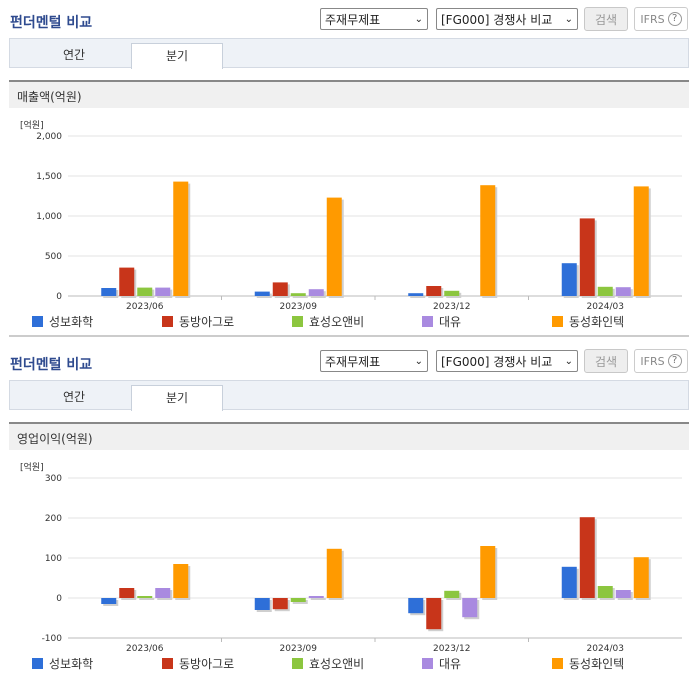 This screenshot has width=696, height=684. Describe the element at coordinates (299, 648) in the screenshot. I see `x-tick-label: 2023/09` at that location.